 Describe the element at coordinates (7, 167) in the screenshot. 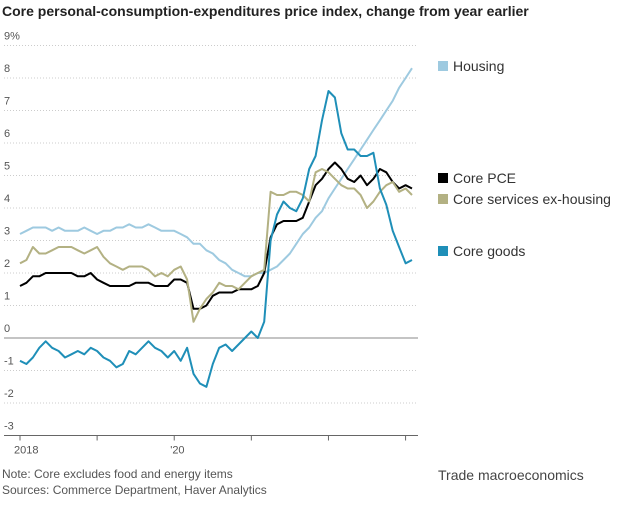

I see `y-tick-label: 5` at that location.